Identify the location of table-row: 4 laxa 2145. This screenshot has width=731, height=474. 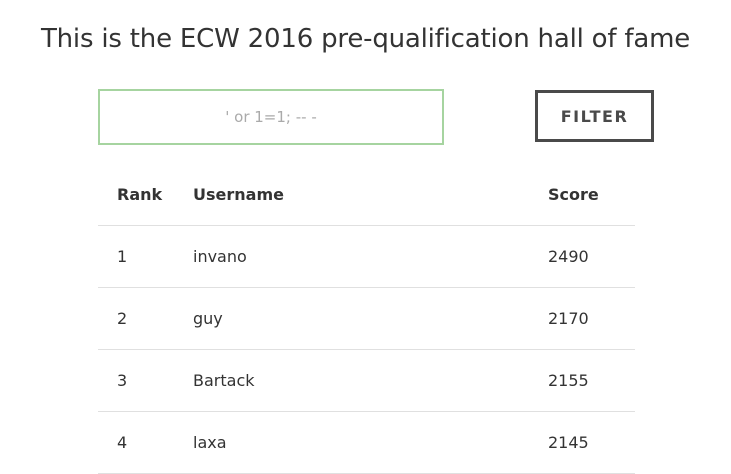
(366, 442).